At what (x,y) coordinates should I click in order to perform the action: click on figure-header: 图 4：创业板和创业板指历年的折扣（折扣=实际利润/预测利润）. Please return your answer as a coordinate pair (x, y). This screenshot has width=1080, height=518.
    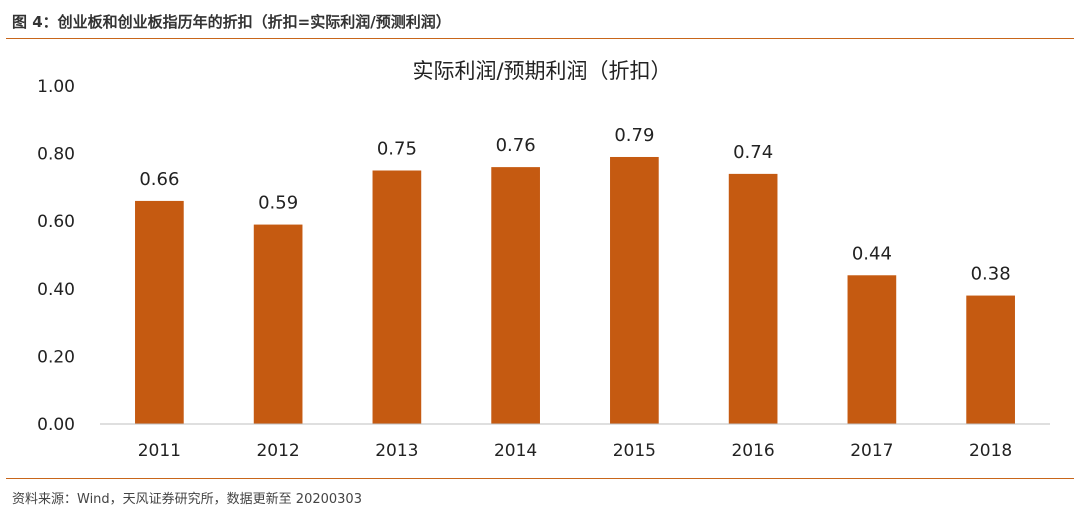
    Looking at the image, I should click on (540, 23).